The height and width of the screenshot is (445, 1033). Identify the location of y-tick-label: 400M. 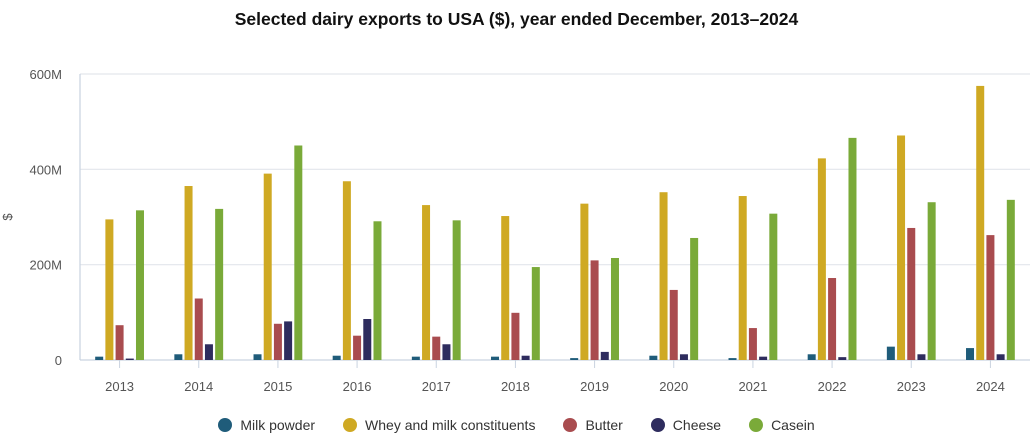
(45, 169).